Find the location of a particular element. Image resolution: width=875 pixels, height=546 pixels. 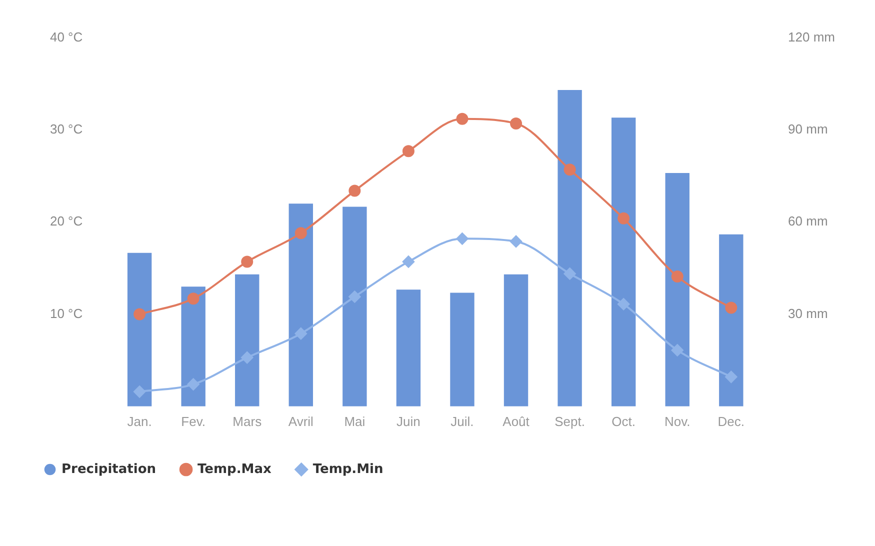

legend-label: Precipitation is located at coordinates (109, 469).